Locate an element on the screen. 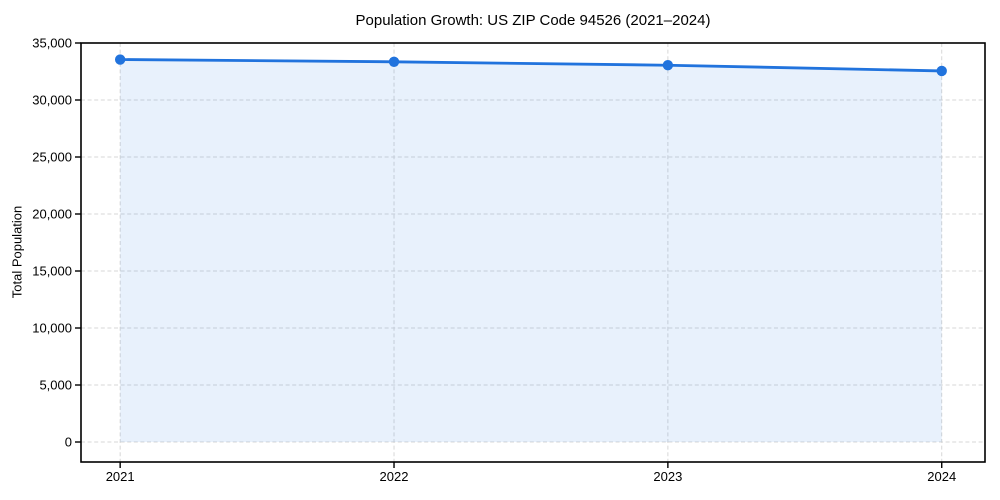  data-point-2023 is located at coordinates (668, 65).